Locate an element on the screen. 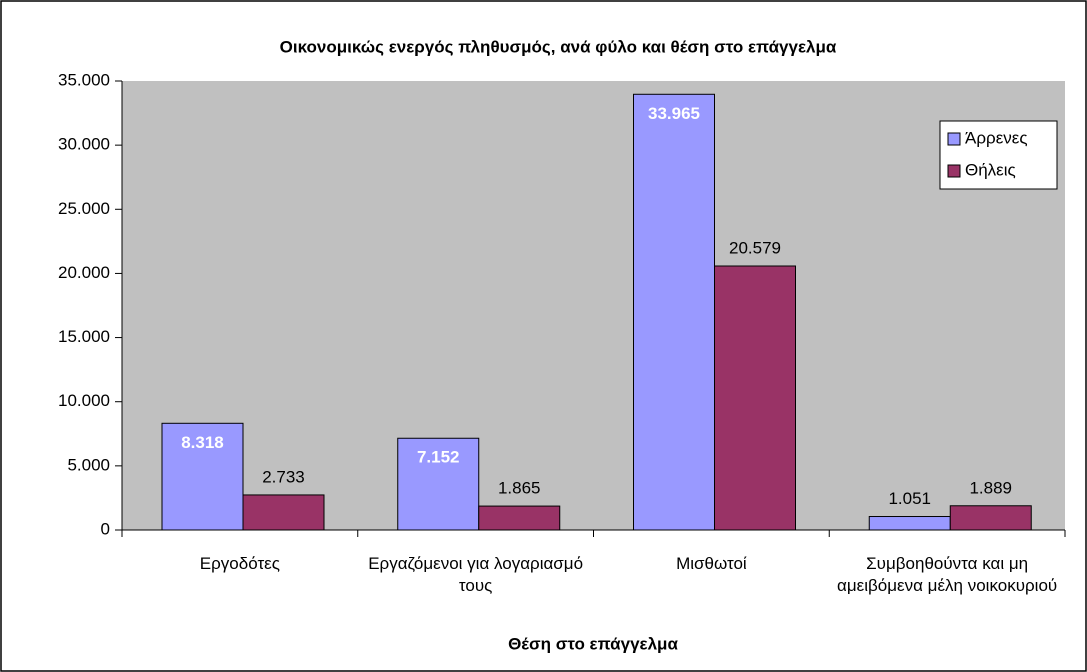 The image size is (1087, 672). legend-label: Θήλεις is located at coordinates (990, 169).